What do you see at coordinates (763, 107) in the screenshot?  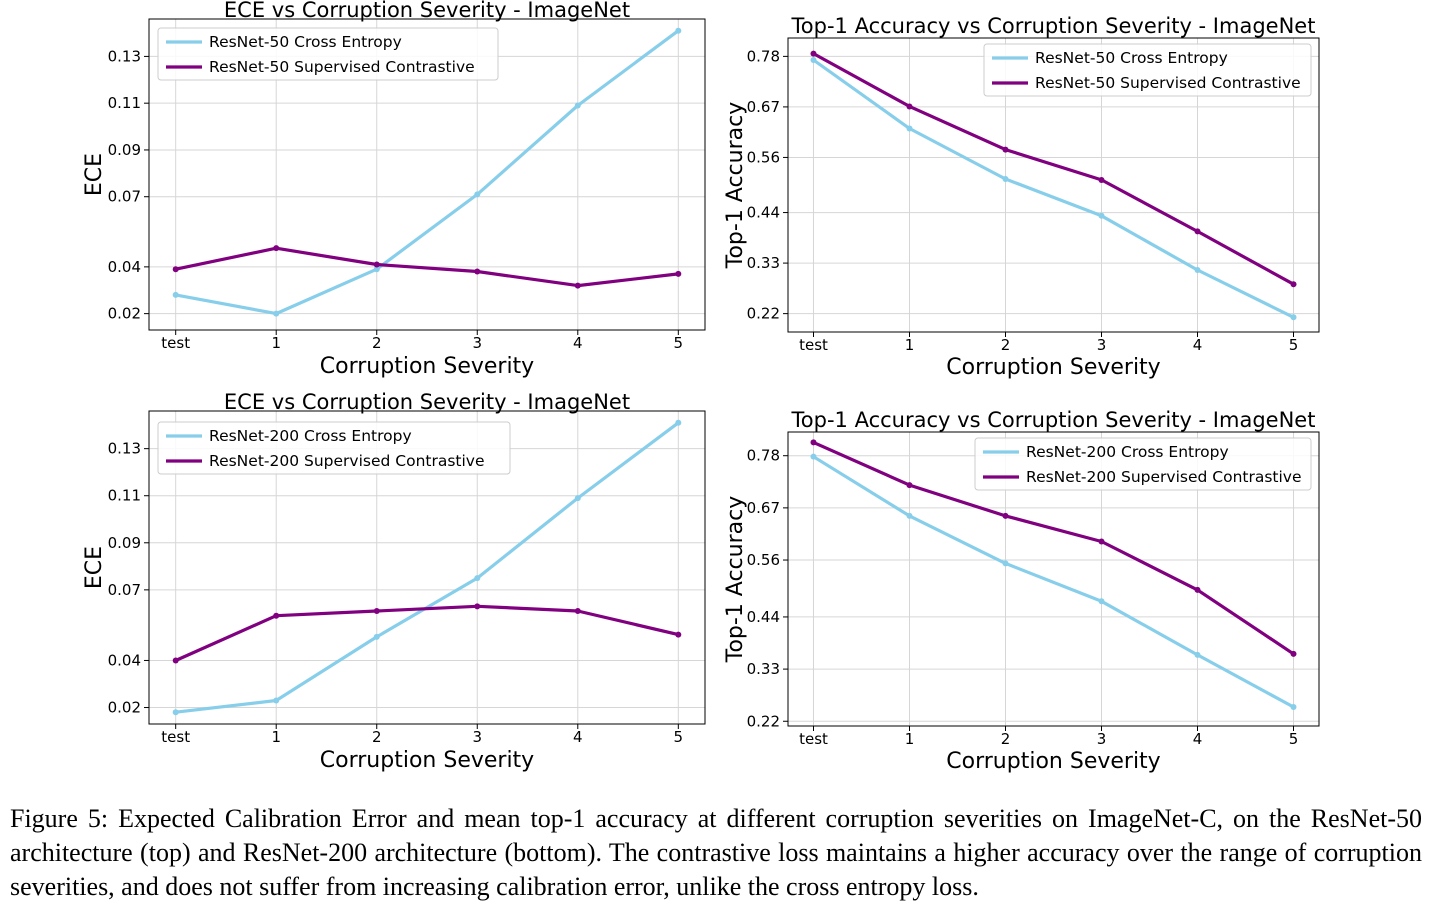 I see `y-tick-label: 0.67` at bounding box center [763, 107].